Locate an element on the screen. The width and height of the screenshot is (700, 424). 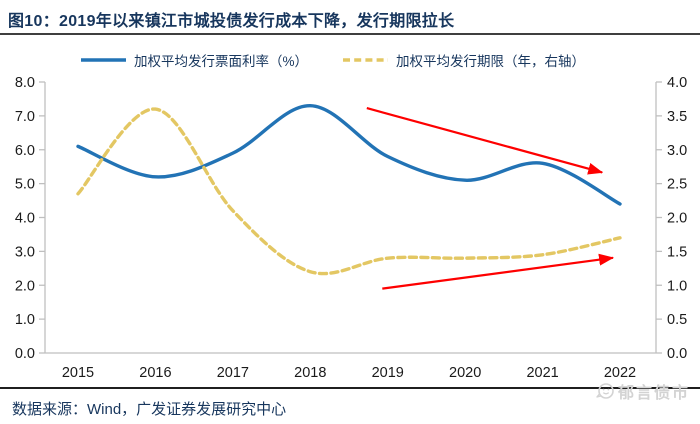
legend-item-coupon-rate: 加权平均发行票面利率（%） is located at coordinates (194, 60).